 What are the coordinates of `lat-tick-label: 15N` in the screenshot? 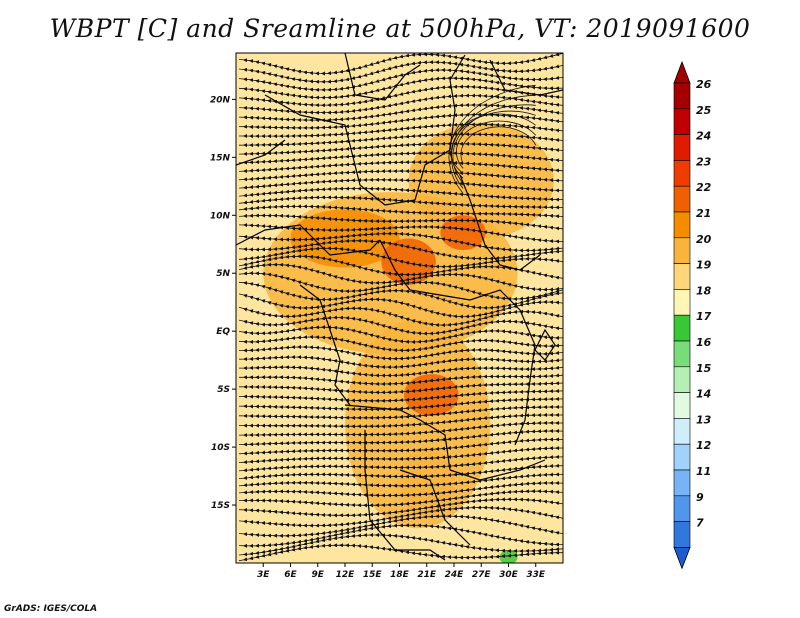 It's located at (220, 158).